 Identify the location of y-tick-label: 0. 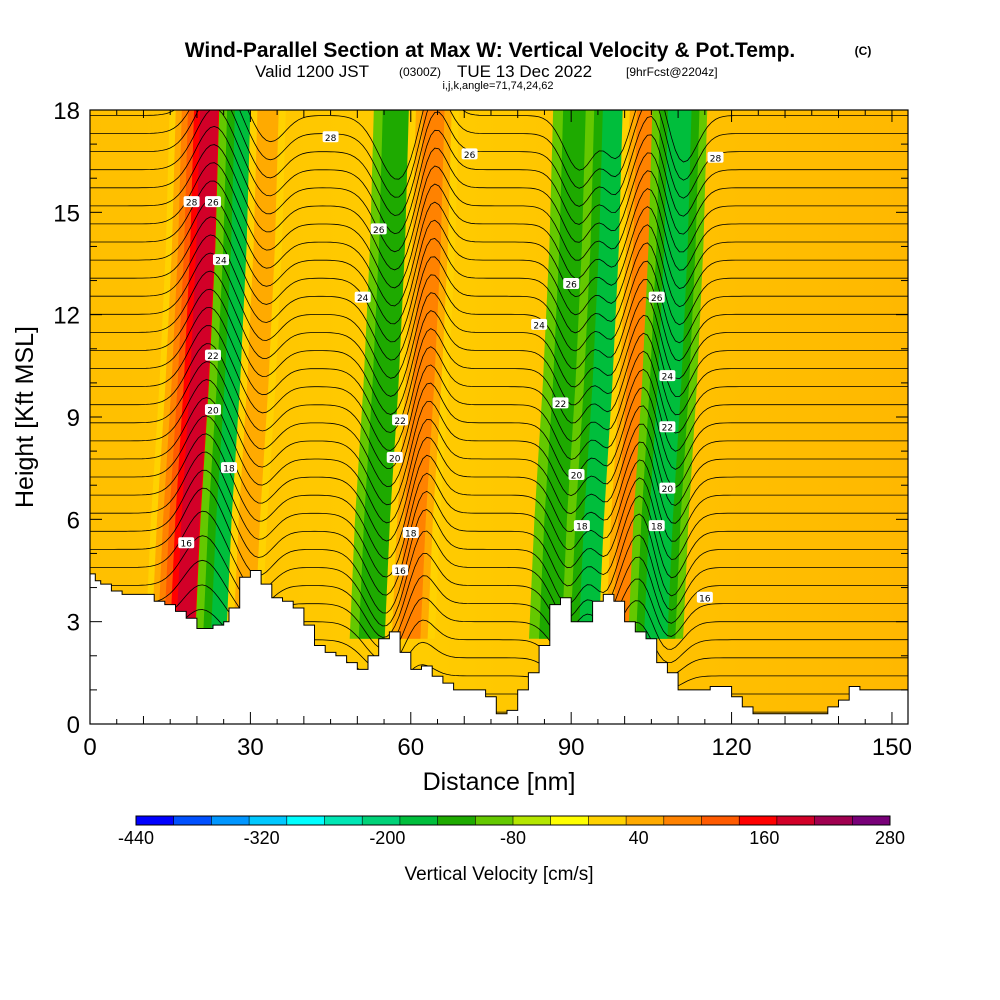
(73, 725).